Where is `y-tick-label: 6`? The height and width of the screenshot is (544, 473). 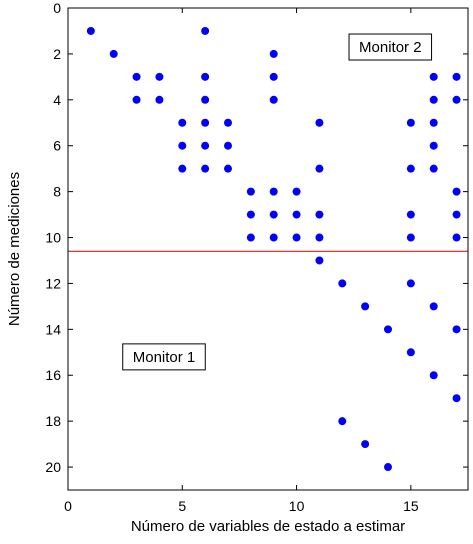 y-tick-label: 6 is located at coordinates (57, 146).